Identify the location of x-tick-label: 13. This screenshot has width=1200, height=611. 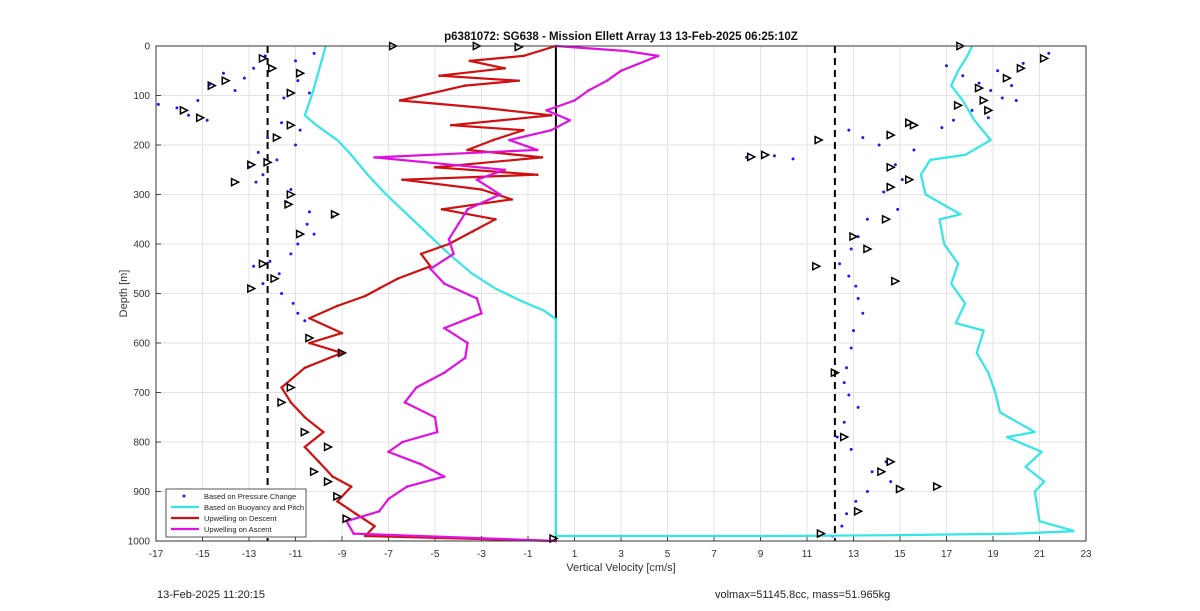
(854, 554).